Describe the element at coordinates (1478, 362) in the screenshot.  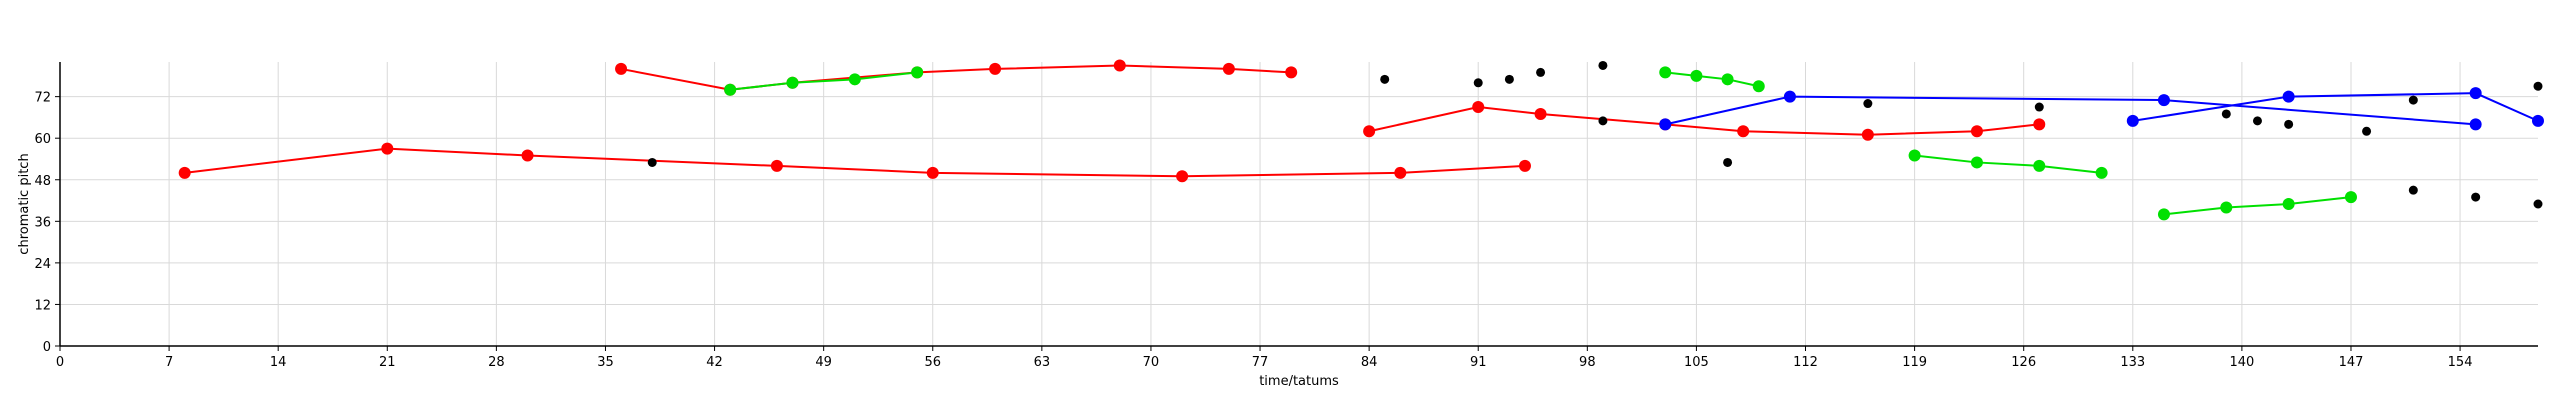
I see `x-tick-label: 91` at that location.